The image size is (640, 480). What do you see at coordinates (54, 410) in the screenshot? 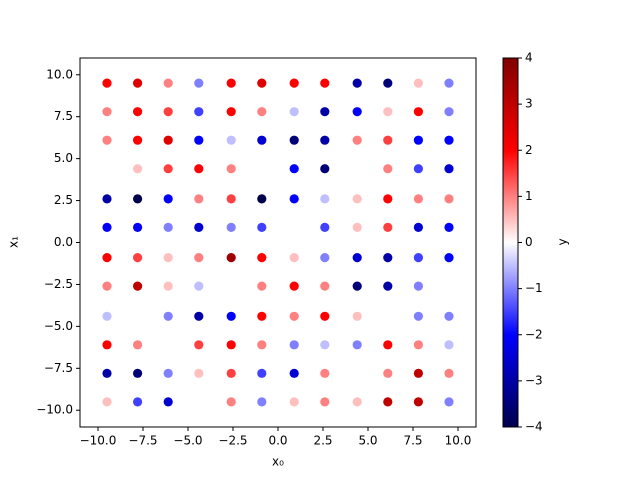
I see `y-tick-label: −10.0` at bounding box center [54, 410].